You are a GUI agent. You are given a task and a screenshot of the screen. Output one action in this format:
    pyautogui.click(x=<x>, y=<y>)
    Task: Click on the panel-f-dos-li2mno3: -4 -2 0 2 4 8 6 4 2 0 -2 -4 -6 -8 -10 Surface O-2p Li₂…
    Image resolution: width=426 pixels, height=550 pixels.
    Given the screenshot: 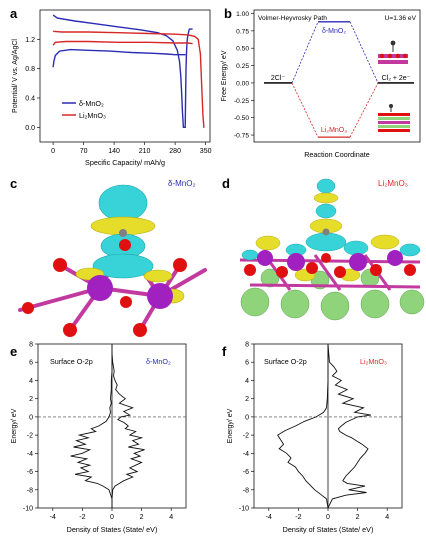 What is the action you would take?
    pyautogui.click(x=315, y=438)
    